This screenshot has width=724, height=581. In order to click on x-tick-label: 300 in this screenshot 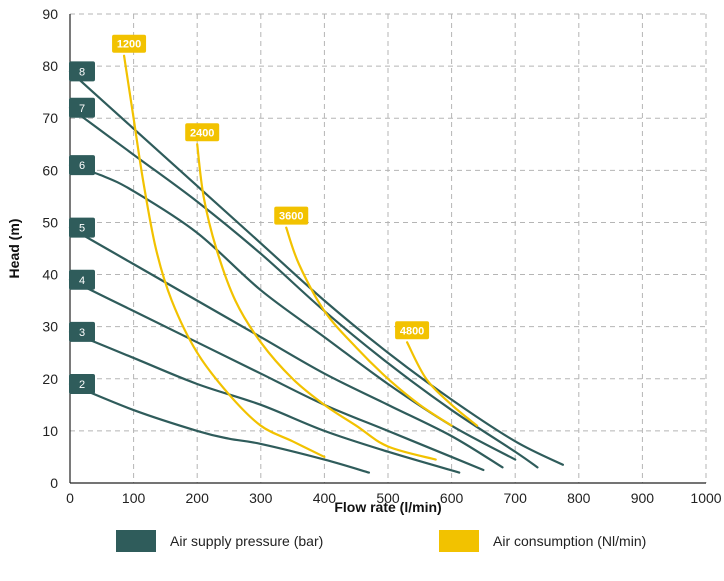, I will do `click(261, 498)`.